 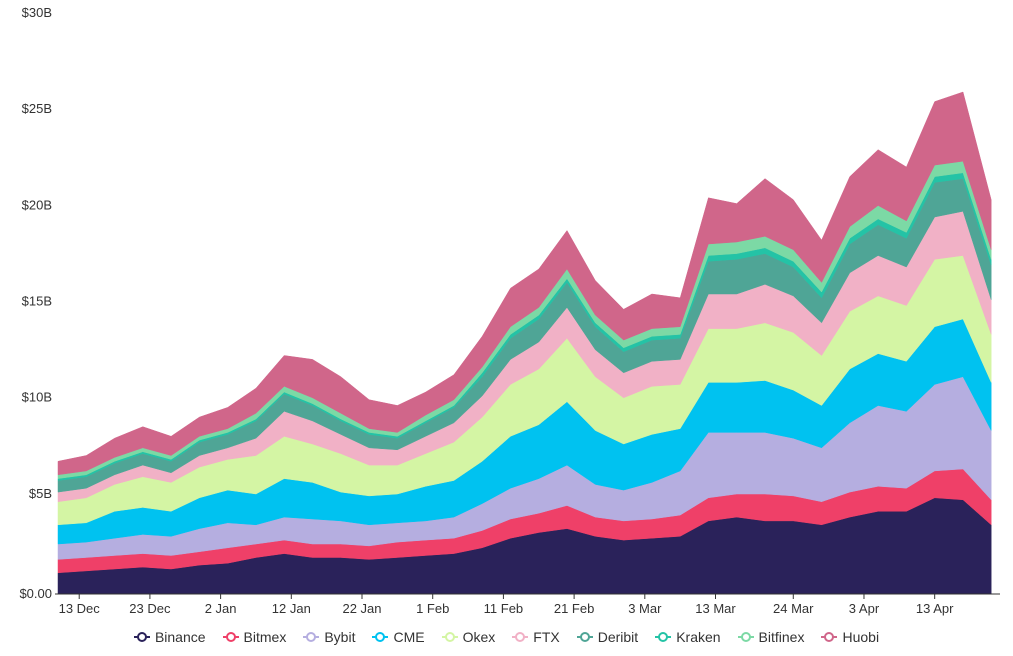 I want to click on legend-item-okex: Okex, so click(x=468, y=637).